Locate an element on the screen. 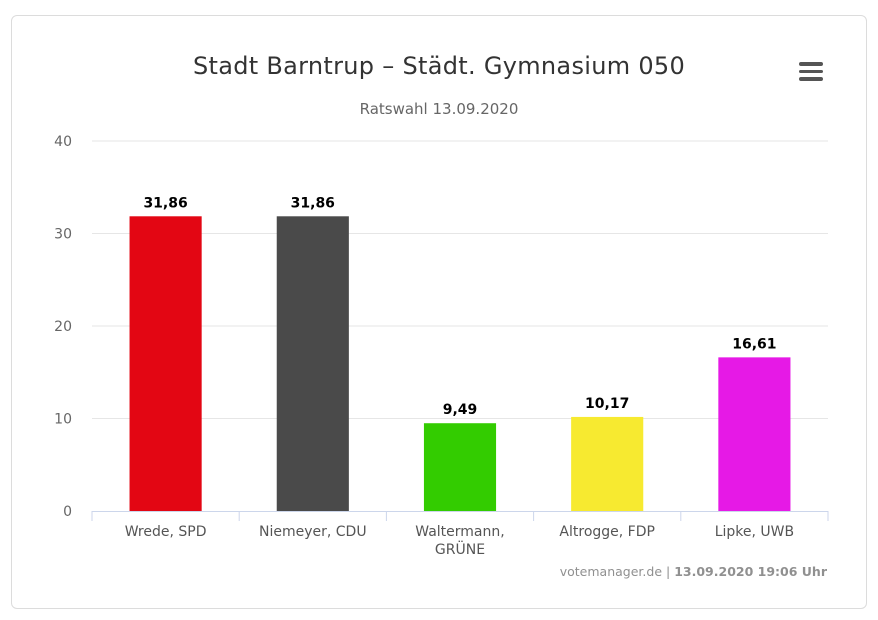 The image size is (878, 620). credits-source: votemanager.de is located at coordinates (611, 571).